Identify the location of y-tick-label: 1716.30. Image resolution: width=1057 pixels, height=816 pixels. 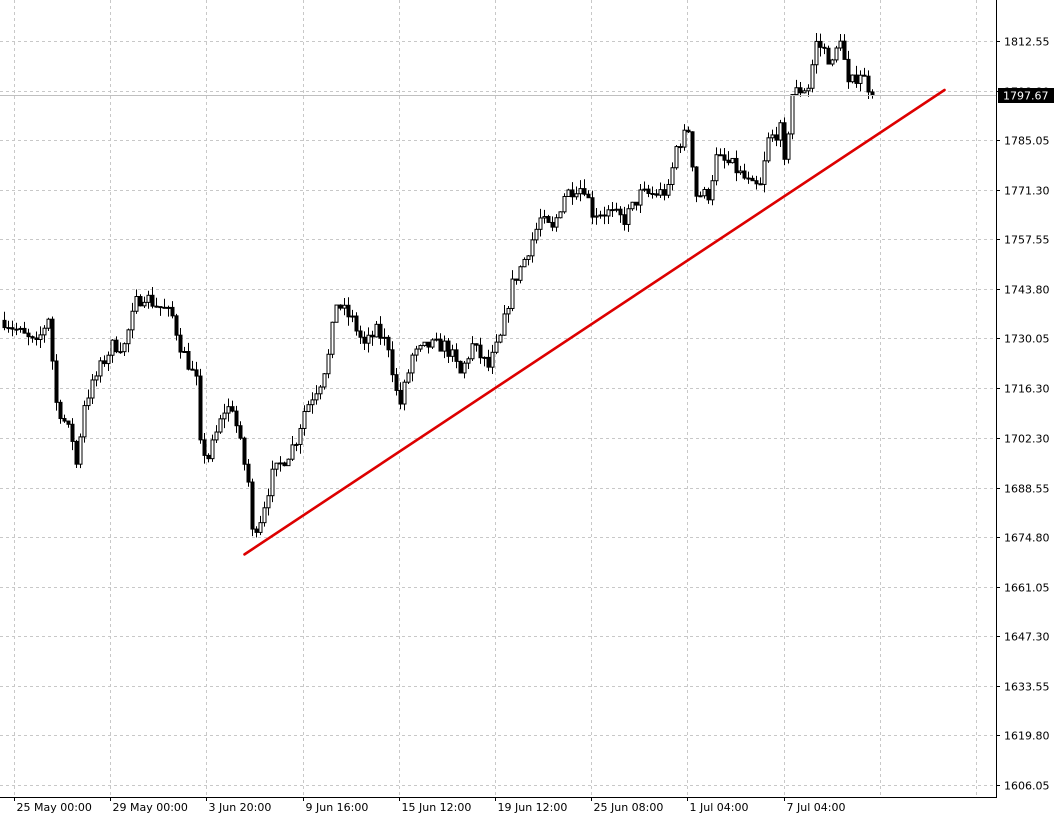
(1027, 389).